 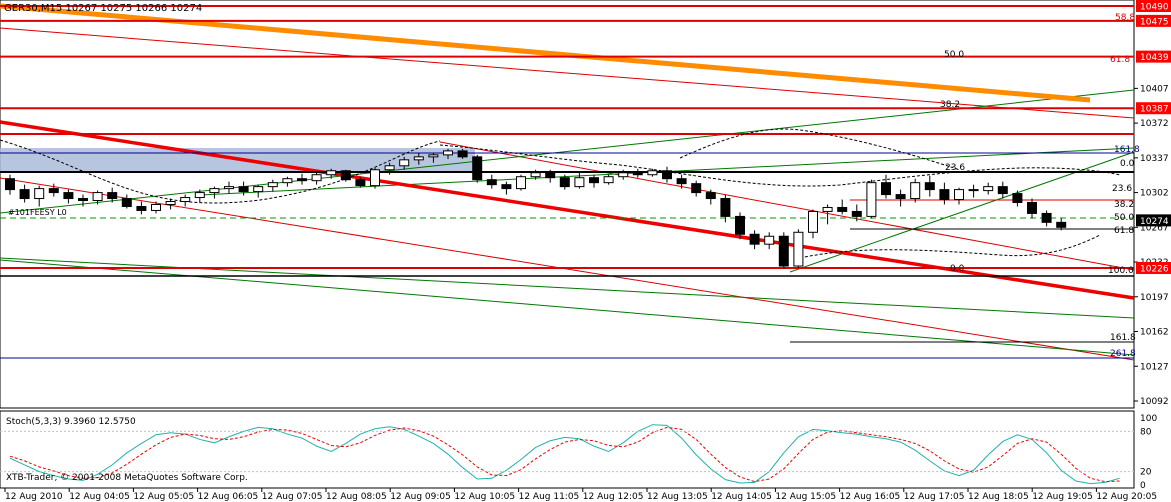 I want to click on fib-label-2618: 261.8, so click(x=1123, y=354).